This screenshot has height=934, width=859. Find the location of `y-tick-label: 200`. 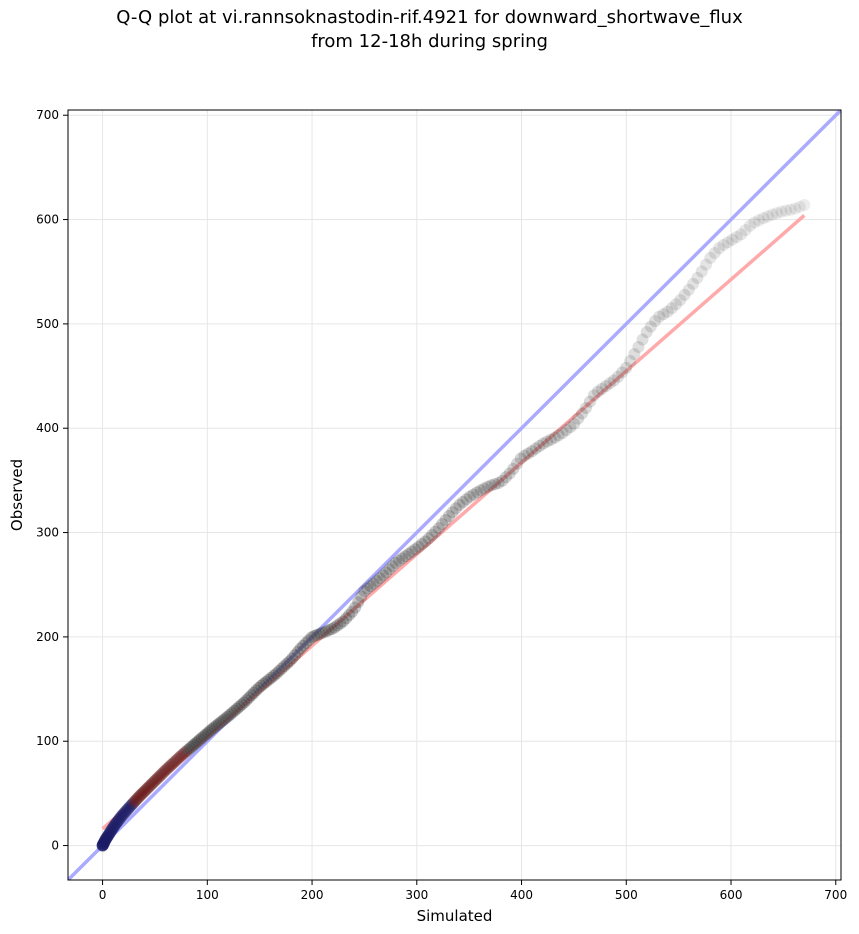

y-tick-label: 200 is located at coordinates (47, 637).